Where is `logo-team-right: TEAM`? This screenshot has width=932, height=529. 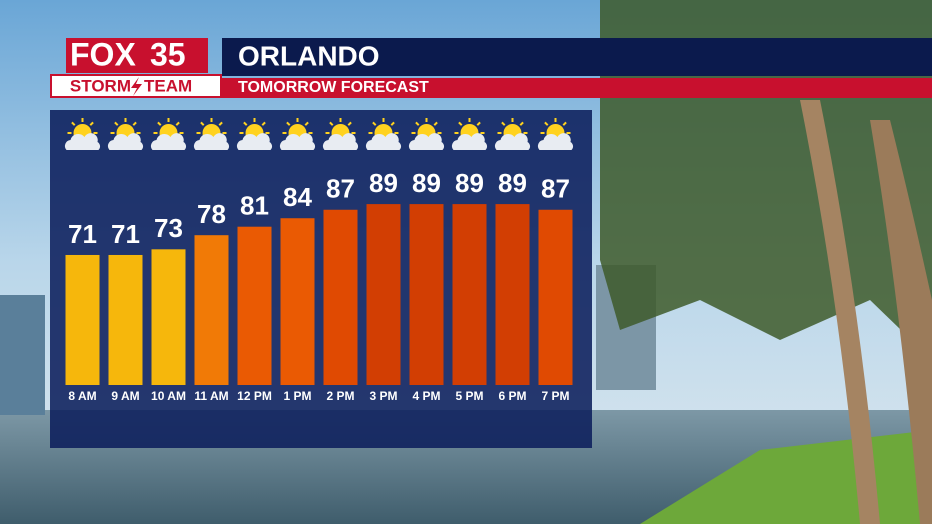
logo-team-right: TEAM is located at coordinates (168, 85).